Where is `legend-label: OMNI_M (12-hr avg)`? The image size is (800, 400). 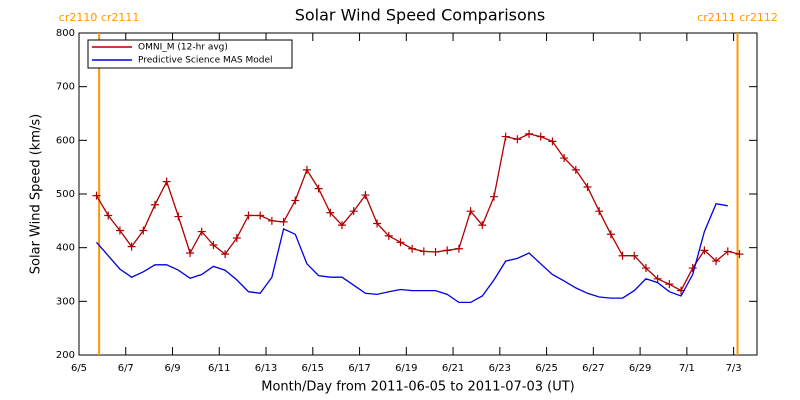
legend-label: OMNI_M (12-hr avg) is located at coordinates (183, 48).